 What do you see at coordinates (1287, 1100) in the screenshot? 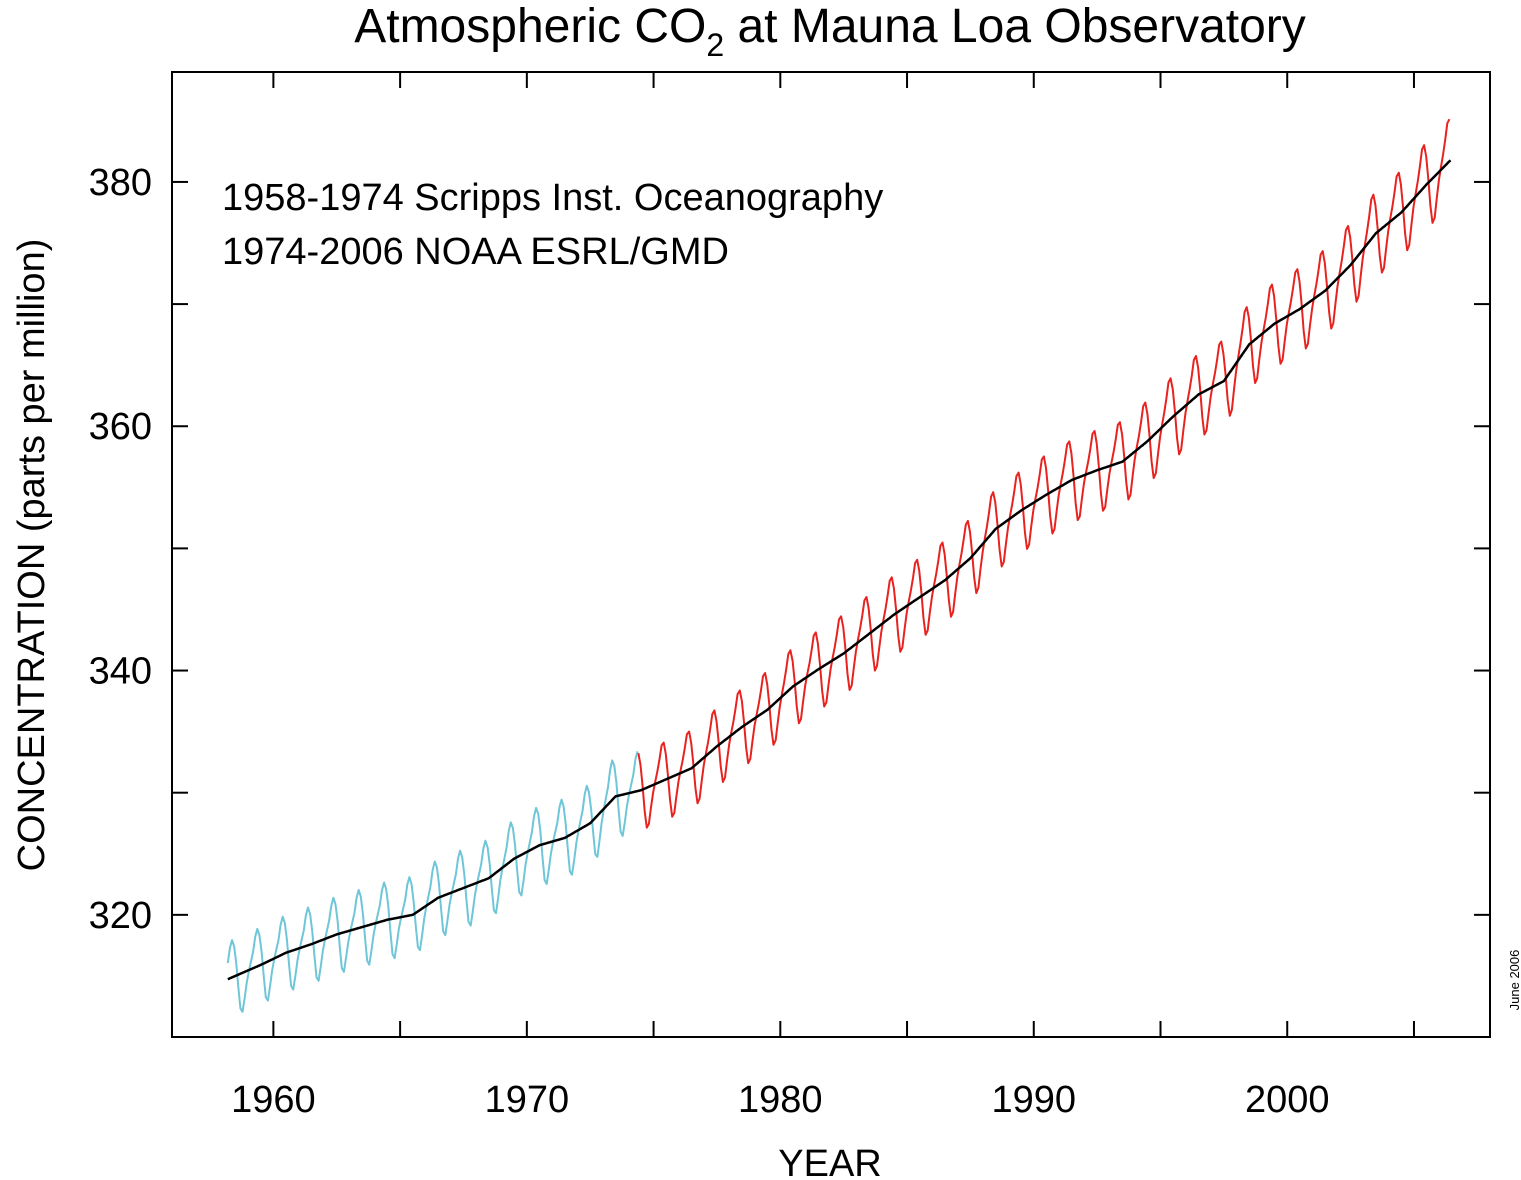
I see `x-tick-label: 2000` at bounding box center [1287, 1100].